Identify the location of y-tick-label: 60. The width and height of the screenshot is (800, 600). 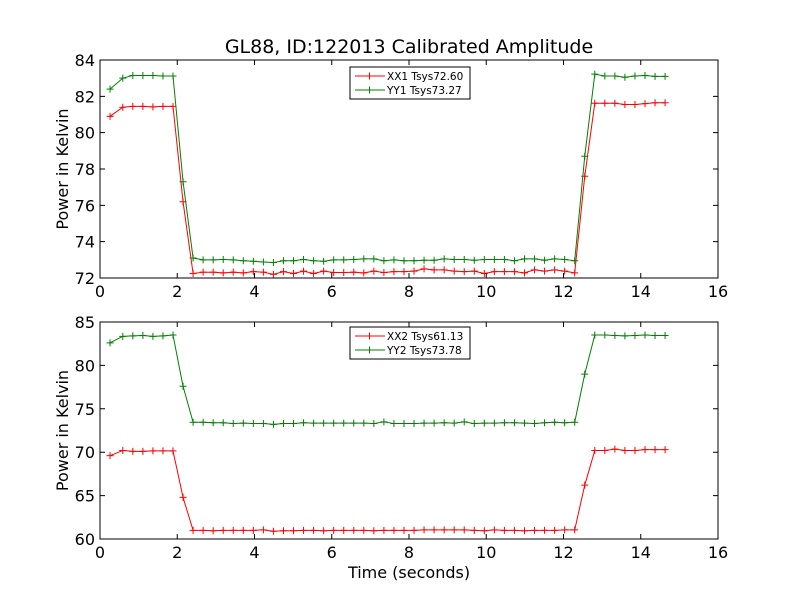
(85, 539).